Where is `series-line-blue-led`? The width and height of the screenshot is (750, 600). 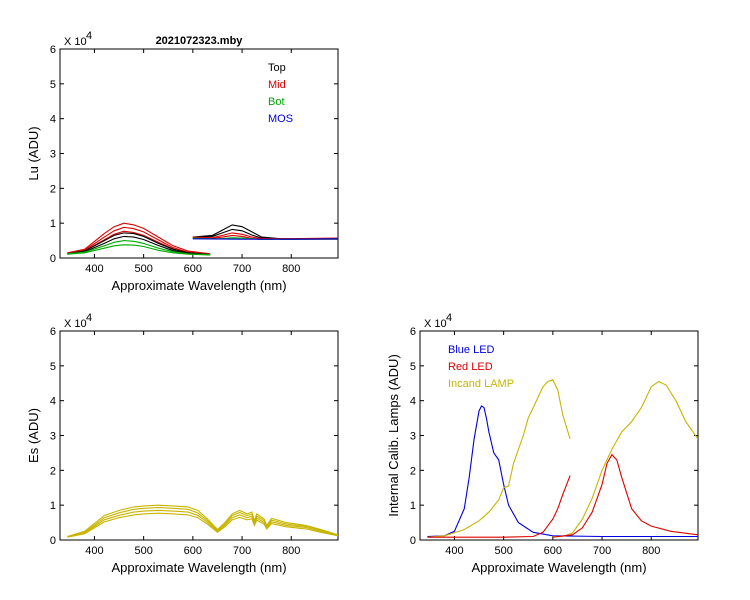
series-line-blue-led is located at coordinates (562, 471).